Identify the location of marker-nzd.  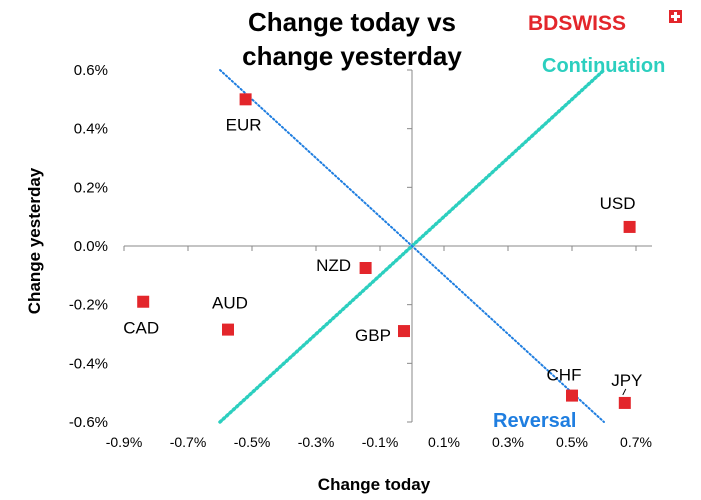
(365, 268).